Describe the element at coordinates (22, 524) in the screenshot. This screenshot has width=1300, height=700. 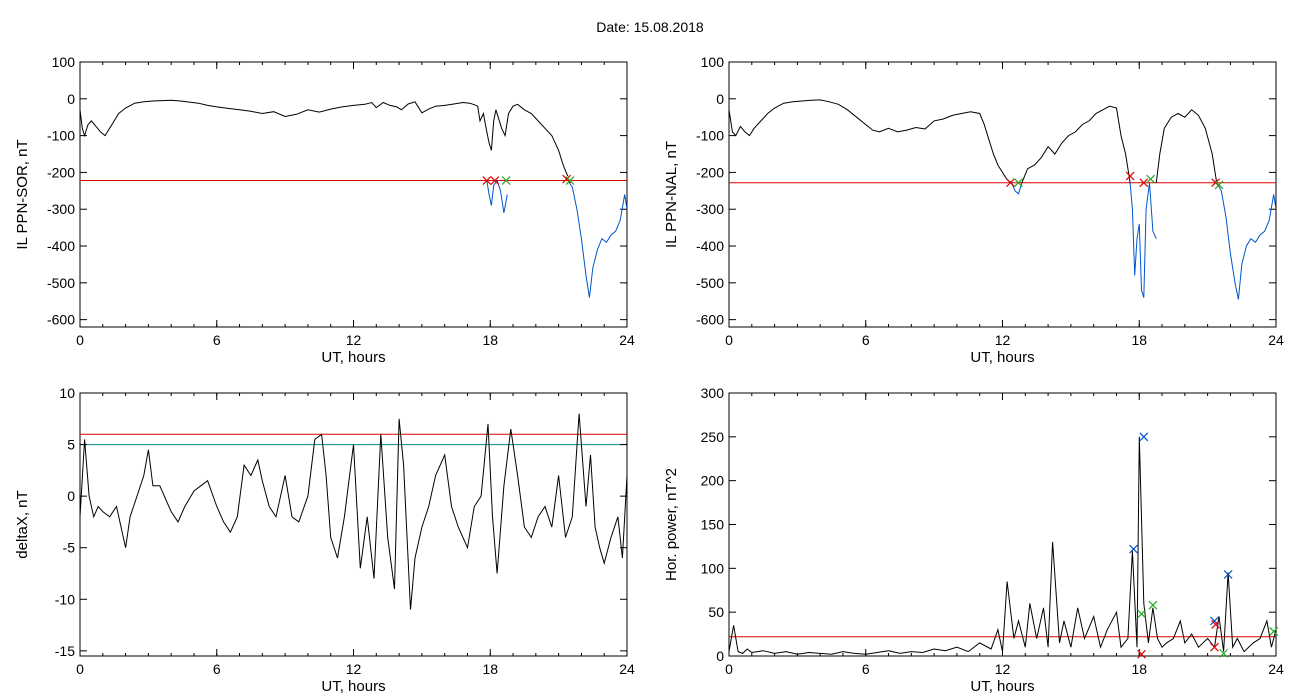
I see `y-axis-title: deltaX, nT` at that location.